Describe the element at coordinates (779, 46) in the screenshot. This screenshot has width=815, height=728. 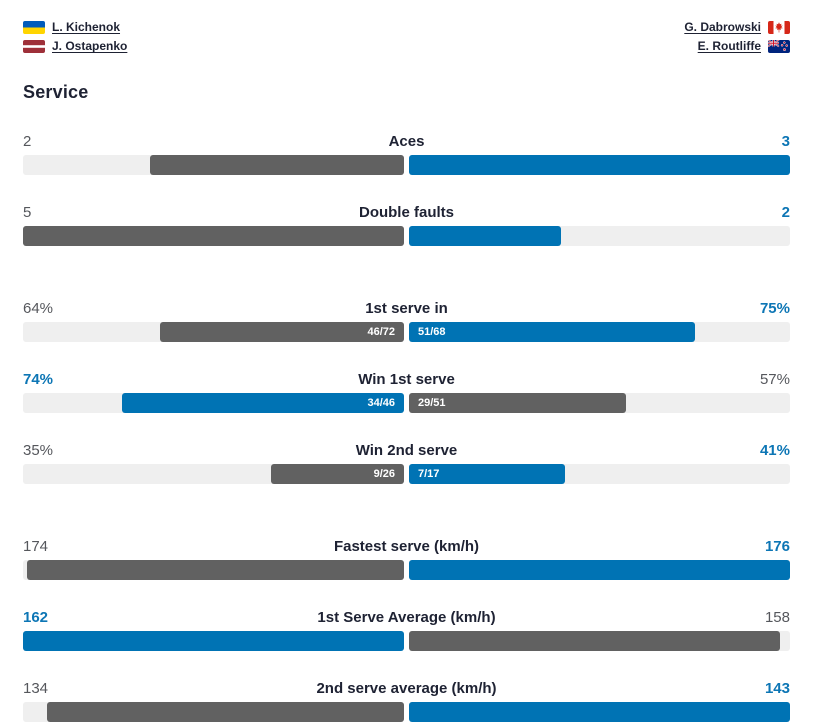
I see `new-zealand-flag-icon` at that location.